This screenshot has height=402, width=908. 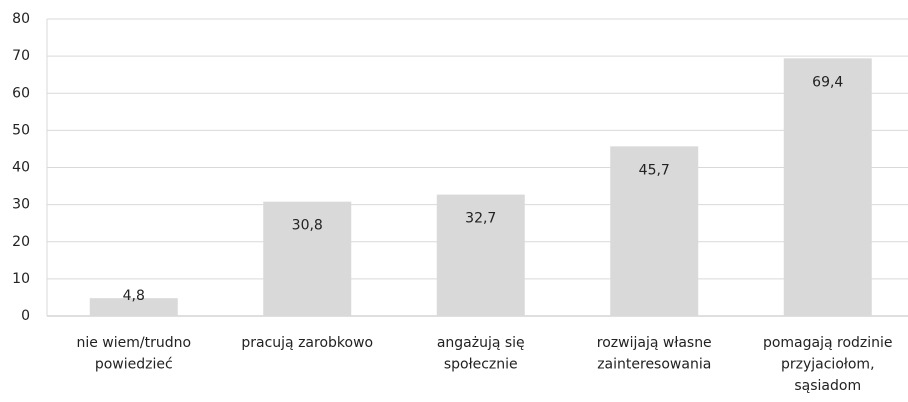 What do you see at coordinates (21, 279) in the screenshot?
I see `y-tick-label: 10` at bounding box center [21, 279].